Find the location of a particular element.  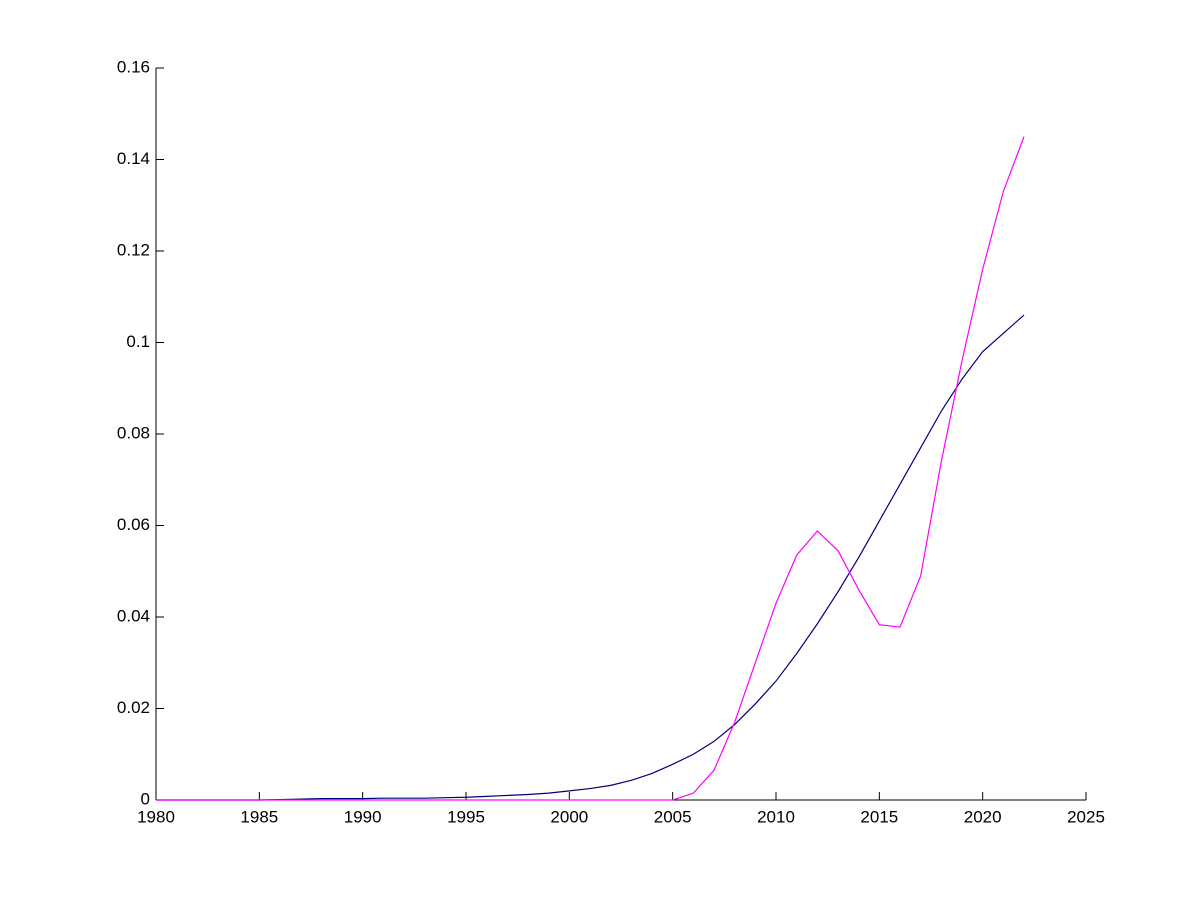

y-tick-label: 0 is located at coordinates (145, 798).